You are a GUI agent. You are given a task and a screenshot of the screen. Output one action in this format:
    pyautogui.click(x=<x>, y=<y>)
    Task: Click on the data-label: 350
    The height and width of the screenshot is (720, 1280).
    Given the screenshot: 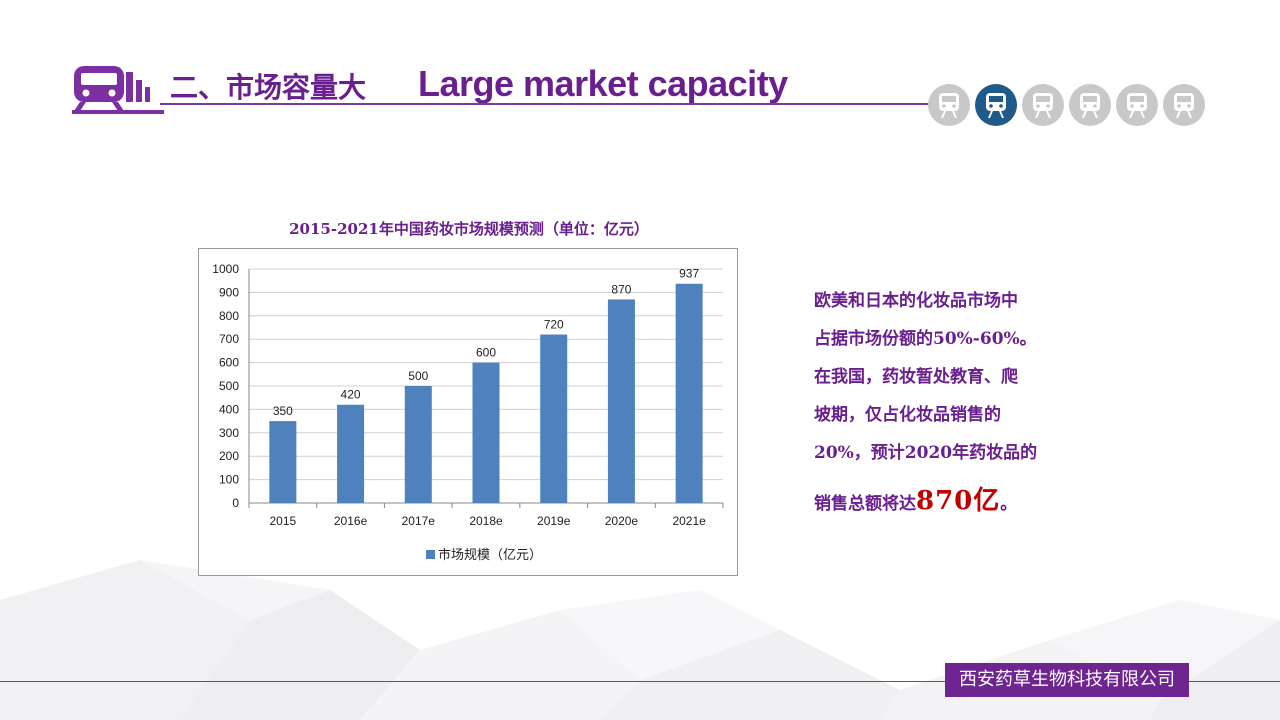 What is the action you would take?
    pyautogui.click(x=283, y=411)
    